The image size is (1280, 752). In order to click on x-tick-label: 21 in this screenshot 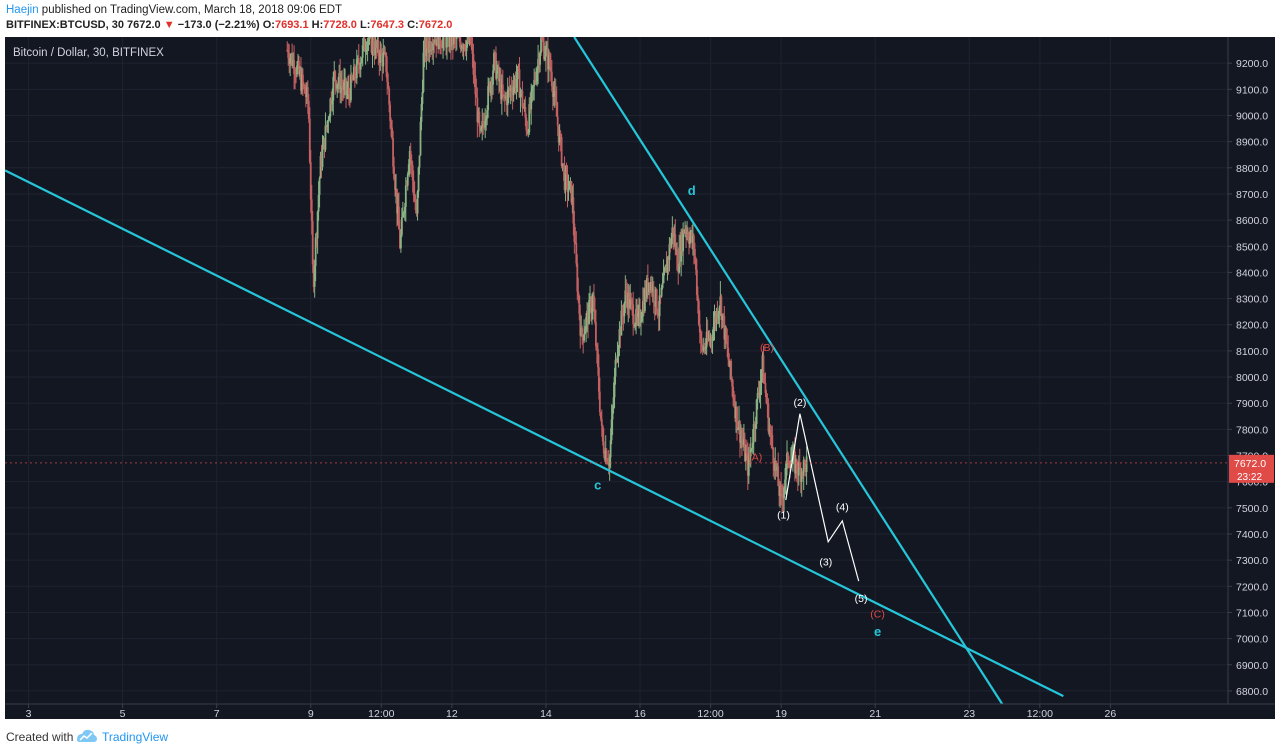, I will do `click(875, 713)`.